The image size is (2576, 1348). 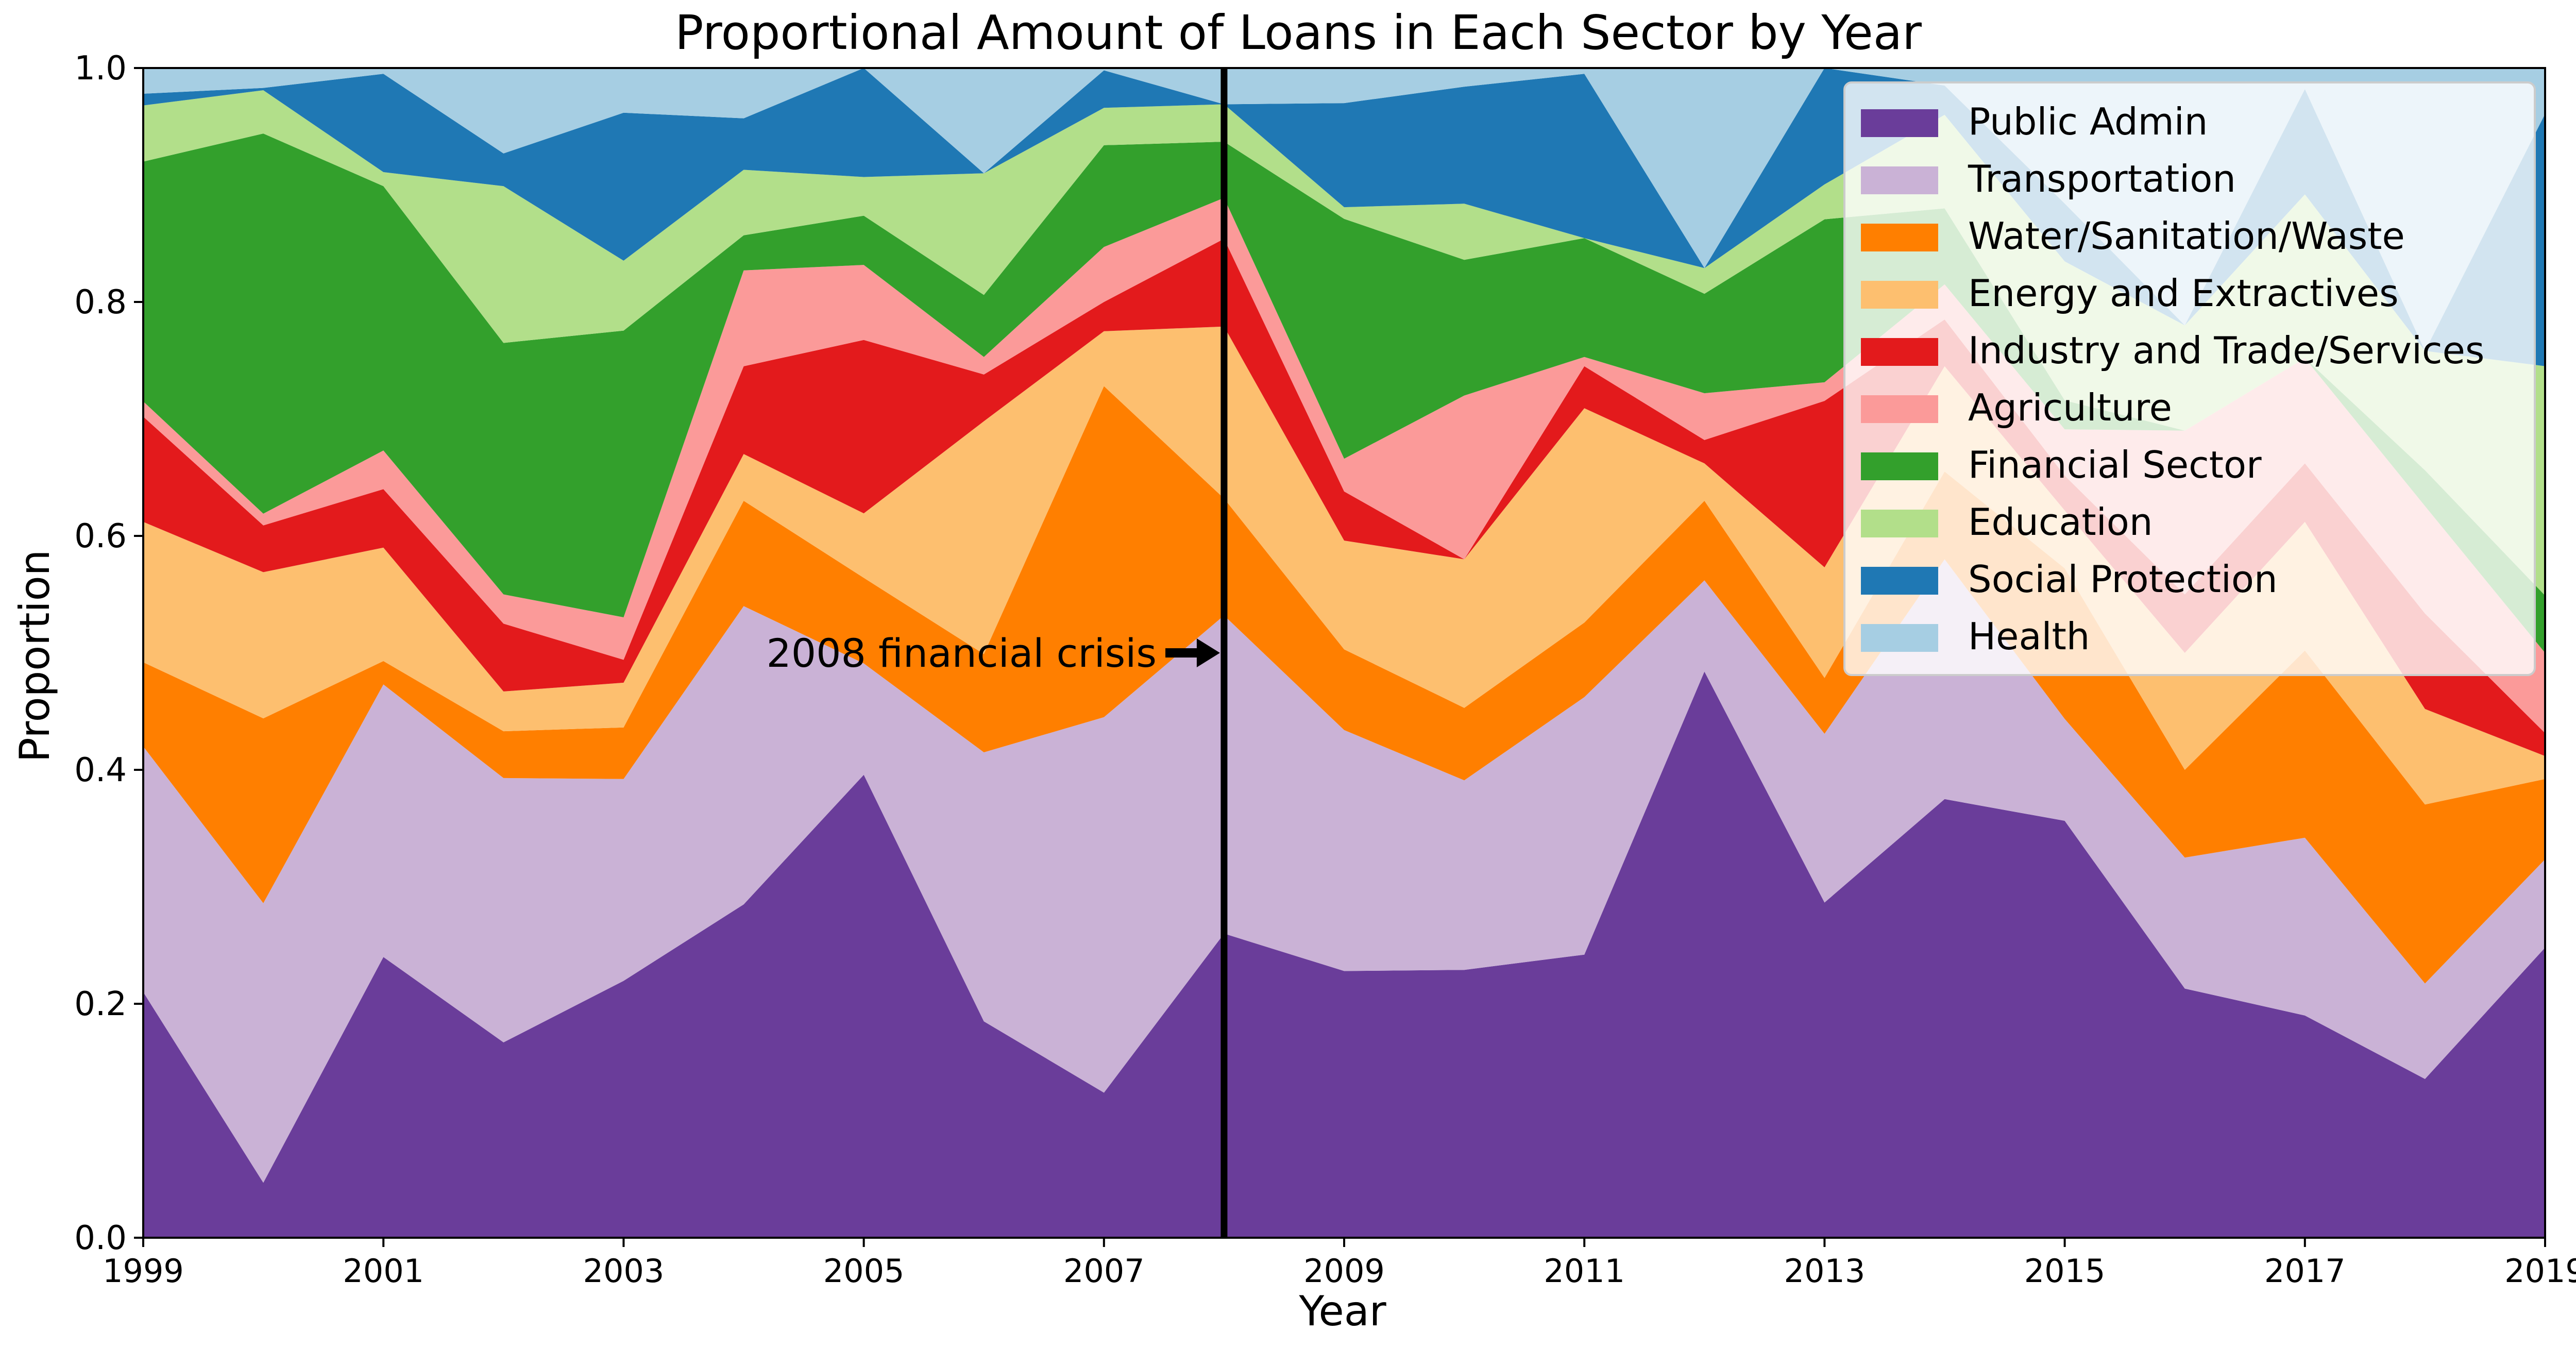 I want to click on x-tick-label: 2015, so click(x=2065, y=1271).